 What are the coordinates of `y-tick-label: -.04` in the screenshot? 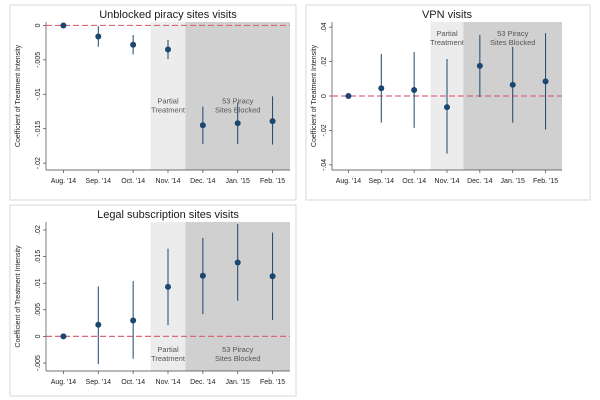 It's located at (324, 165).